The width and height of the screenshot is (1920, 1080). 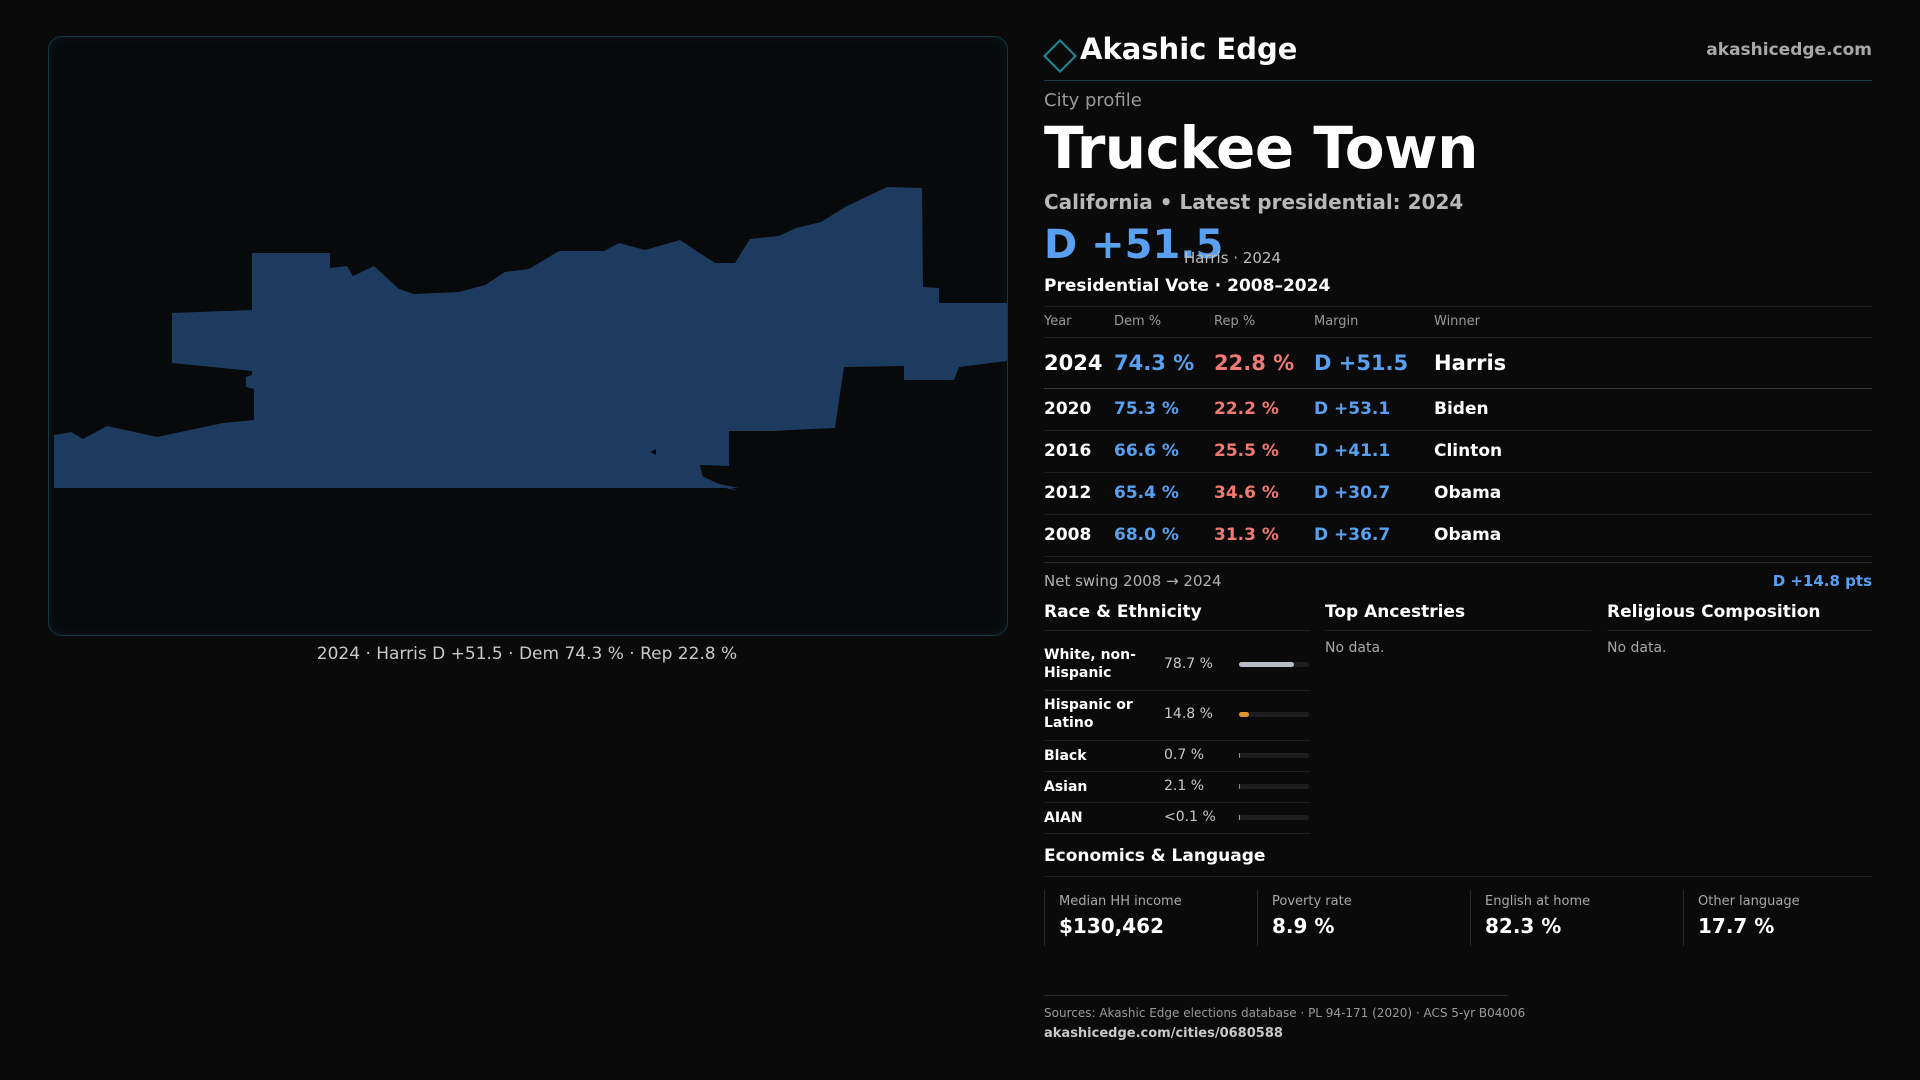 I want to click on vote-winner: Harris, so click(x=1470, y=363).